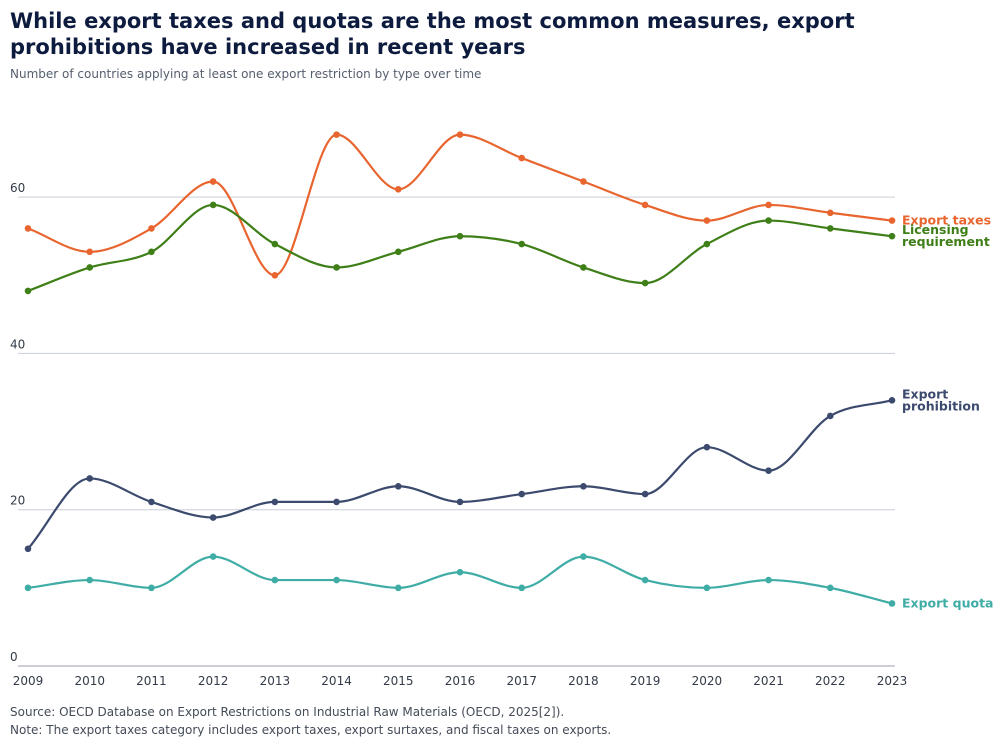 This screenshot has width=1000, height=750. What do you see at coordinates (14, 657) in the screenshot?
I see `y-tick-label: 0` at bounding box center [14, 657].